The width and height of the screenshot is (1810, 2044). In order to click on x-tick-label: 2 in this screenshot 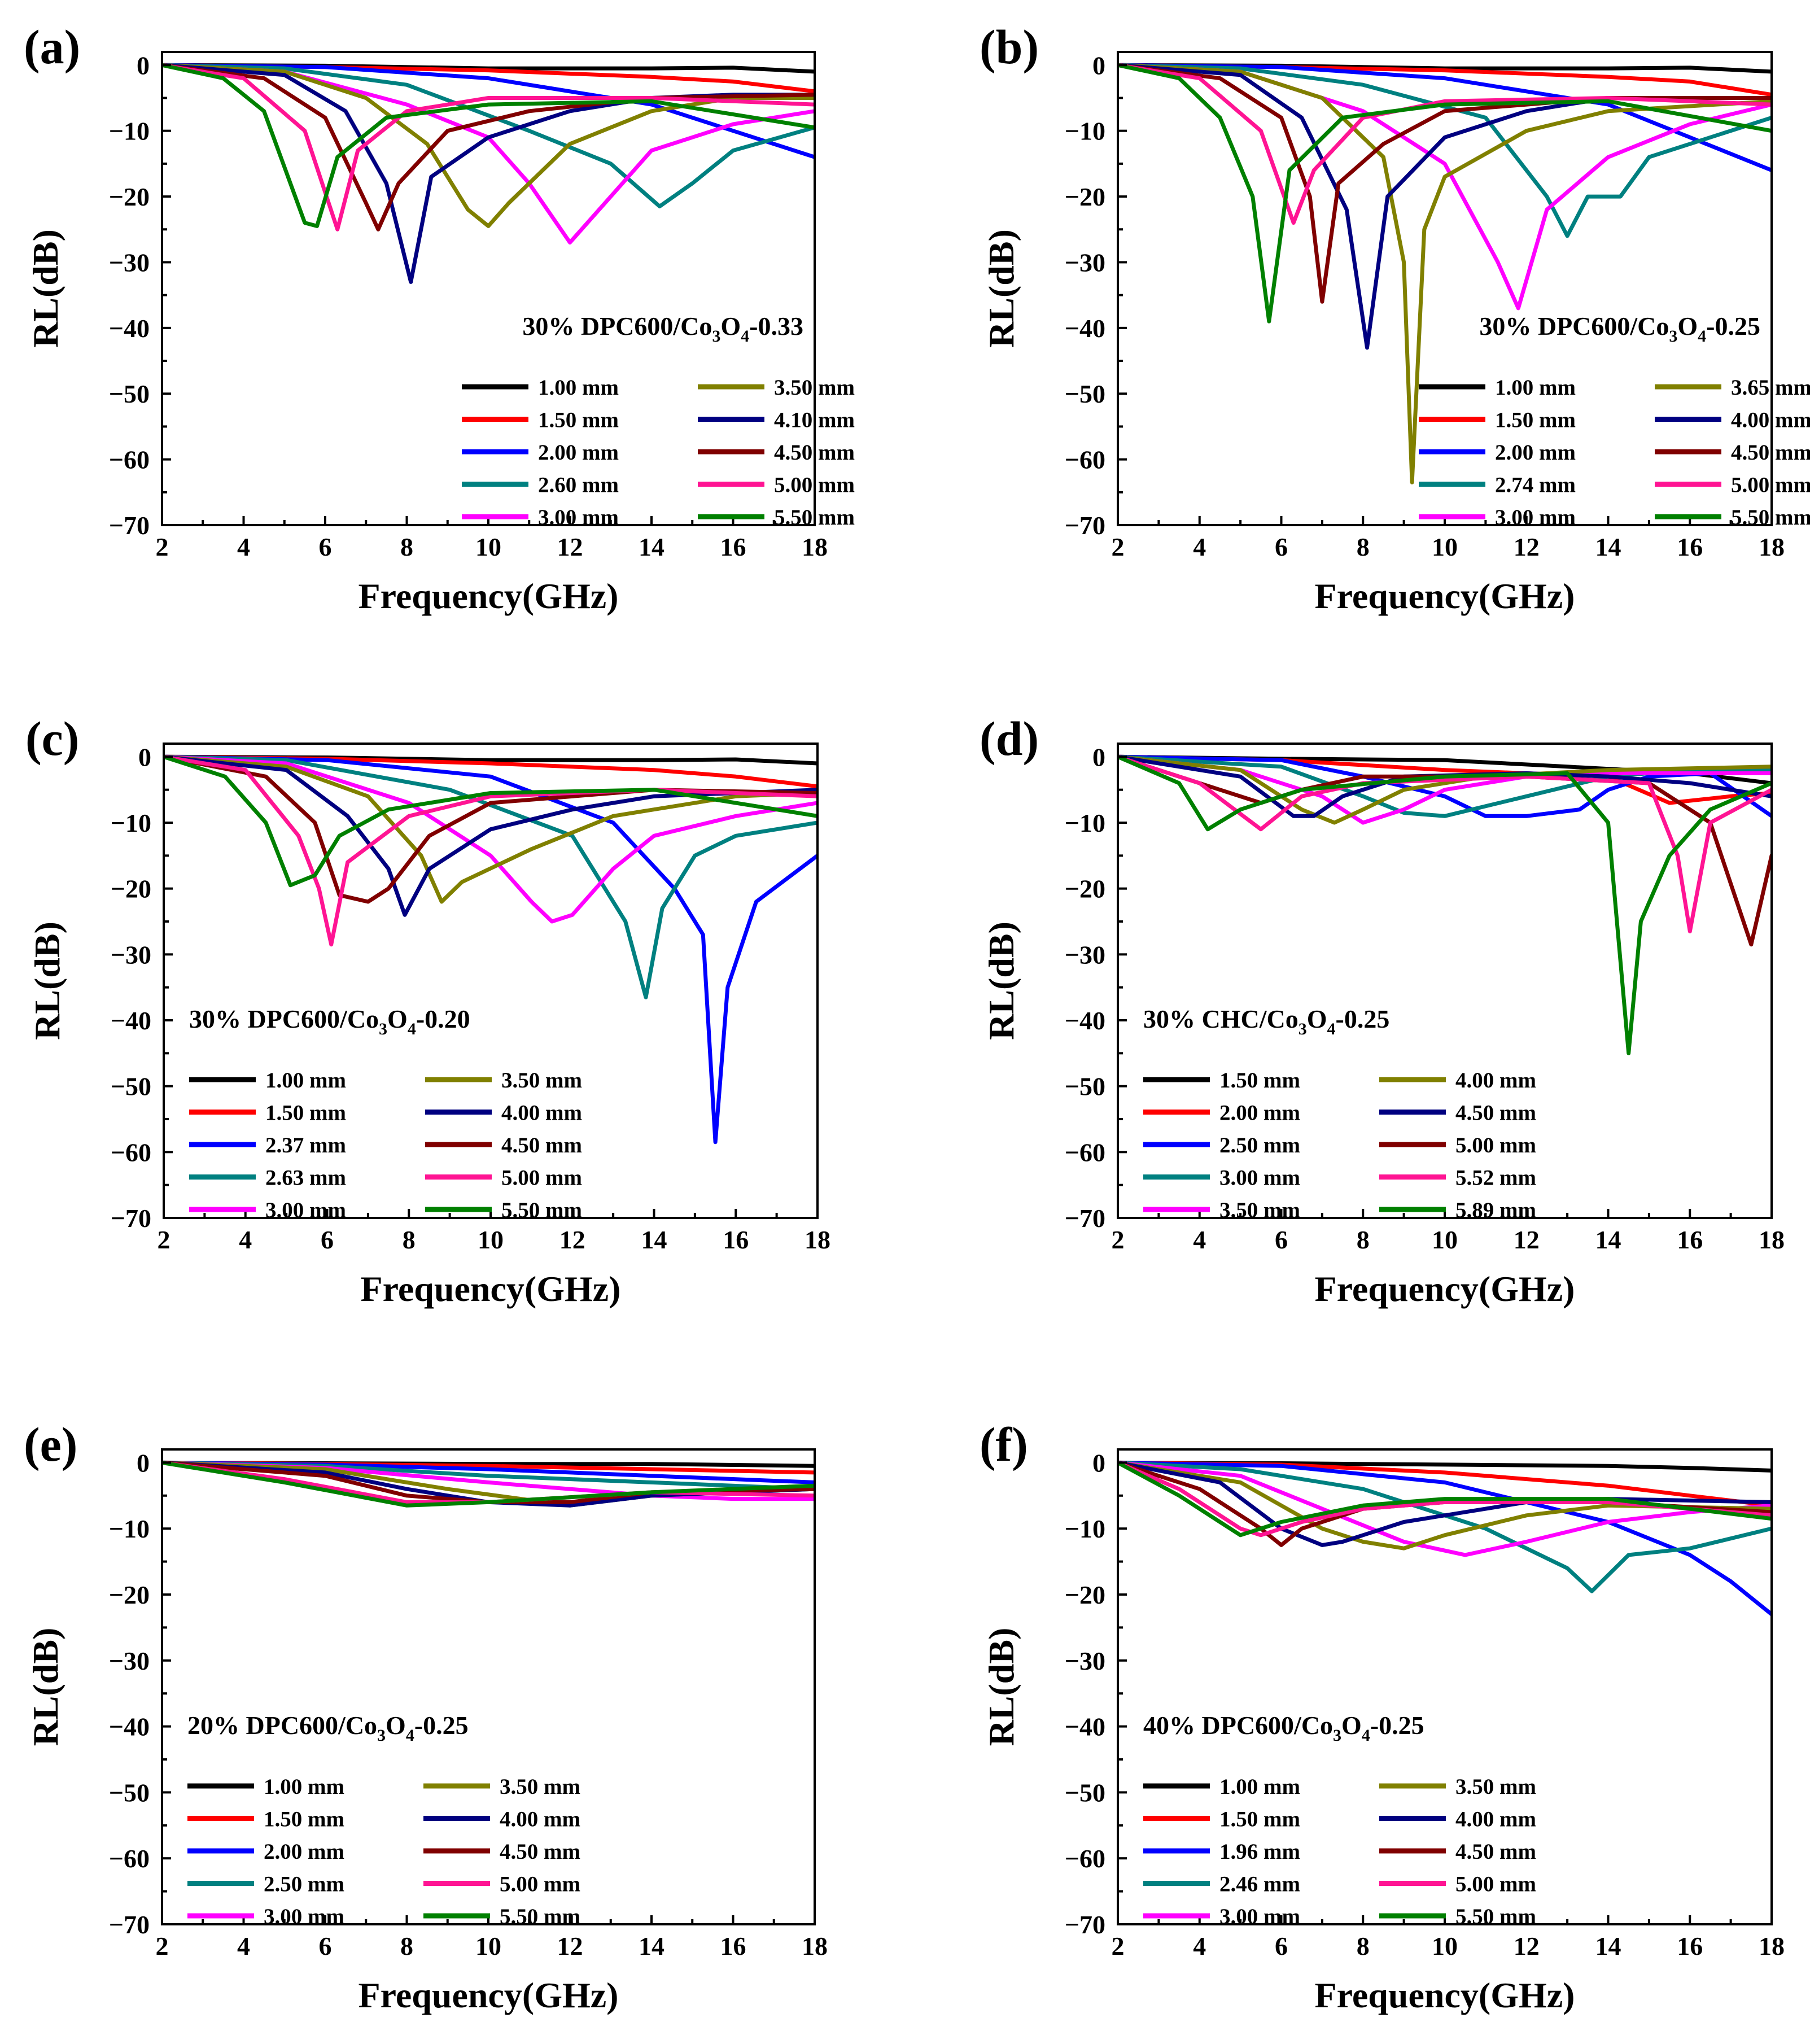, I will do `click(163, 546)`.